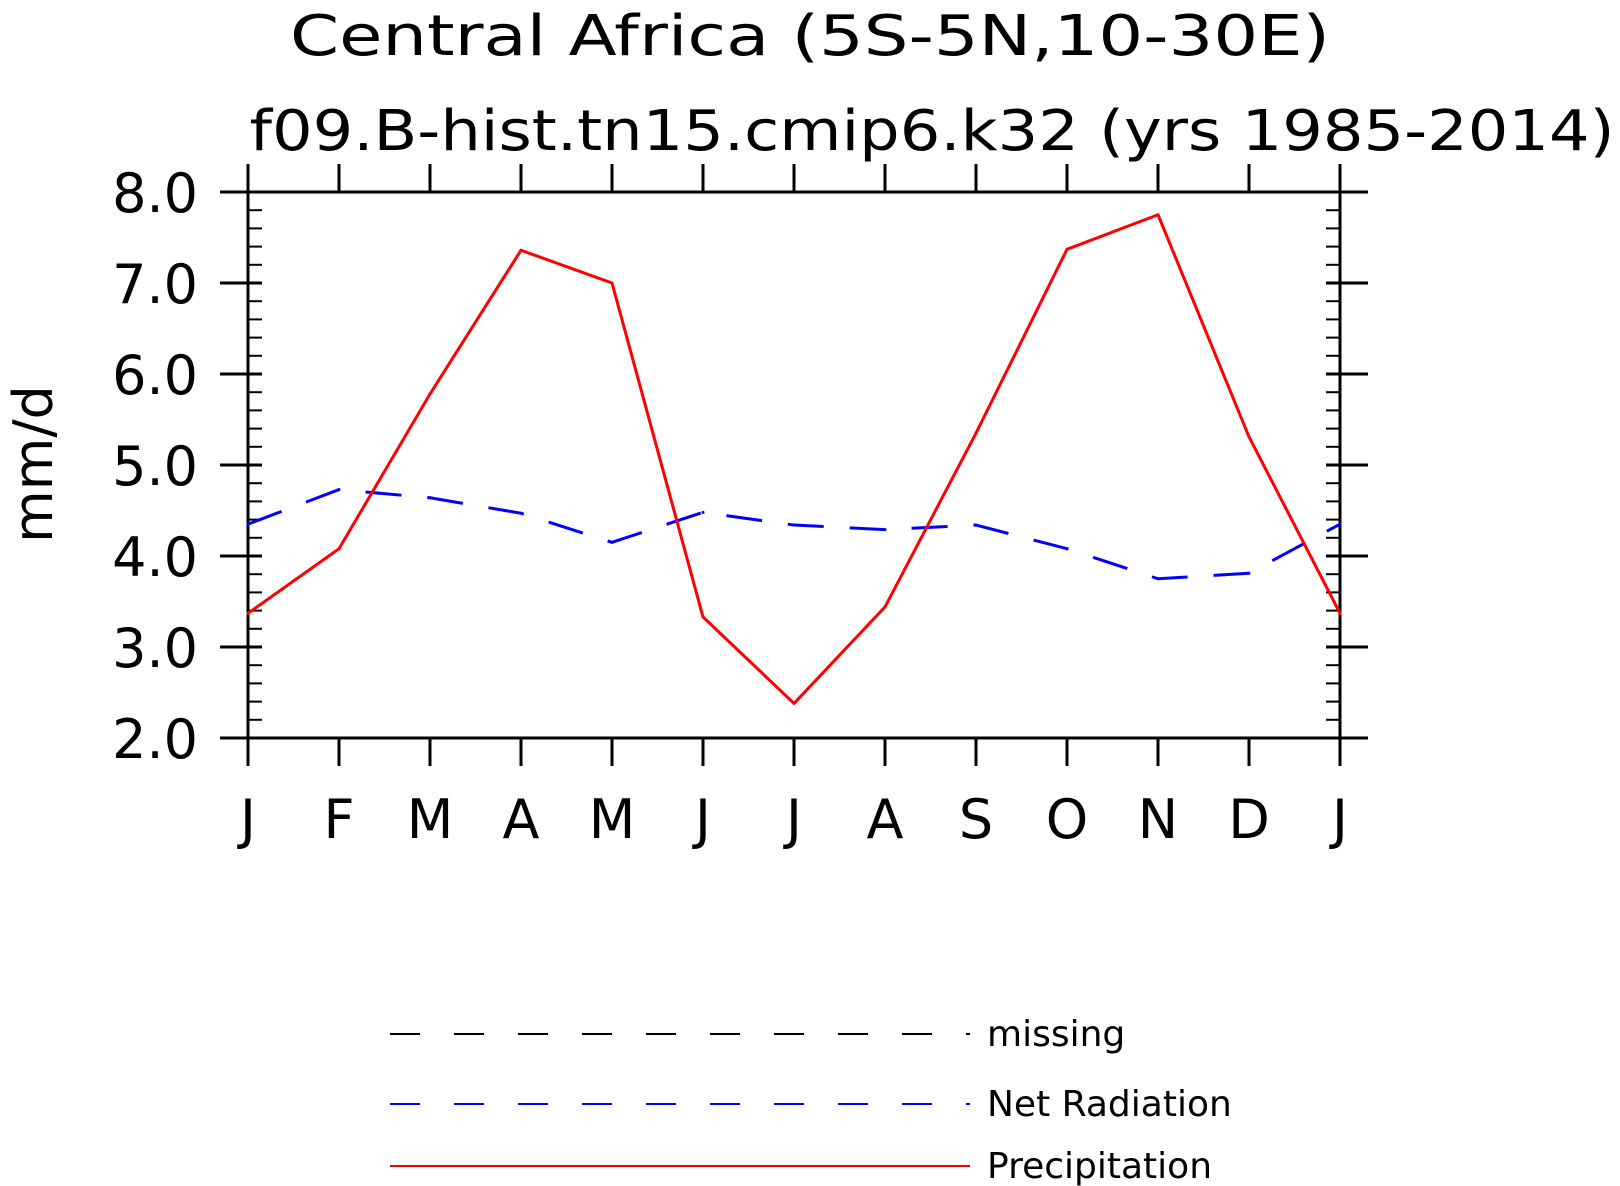 This screenshot has height=1186, width=1620. What do you see at coordinates (1249, 819) in the screenshot?
I see `x-tick-label: D` at bounding box center [1249, 819].